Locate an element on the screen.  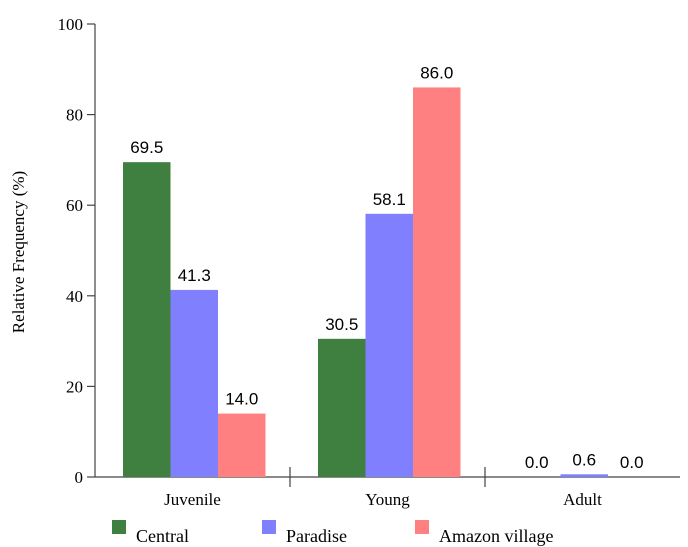
legend: Central Paradise Amazon village is located at coordinates (332, 533).